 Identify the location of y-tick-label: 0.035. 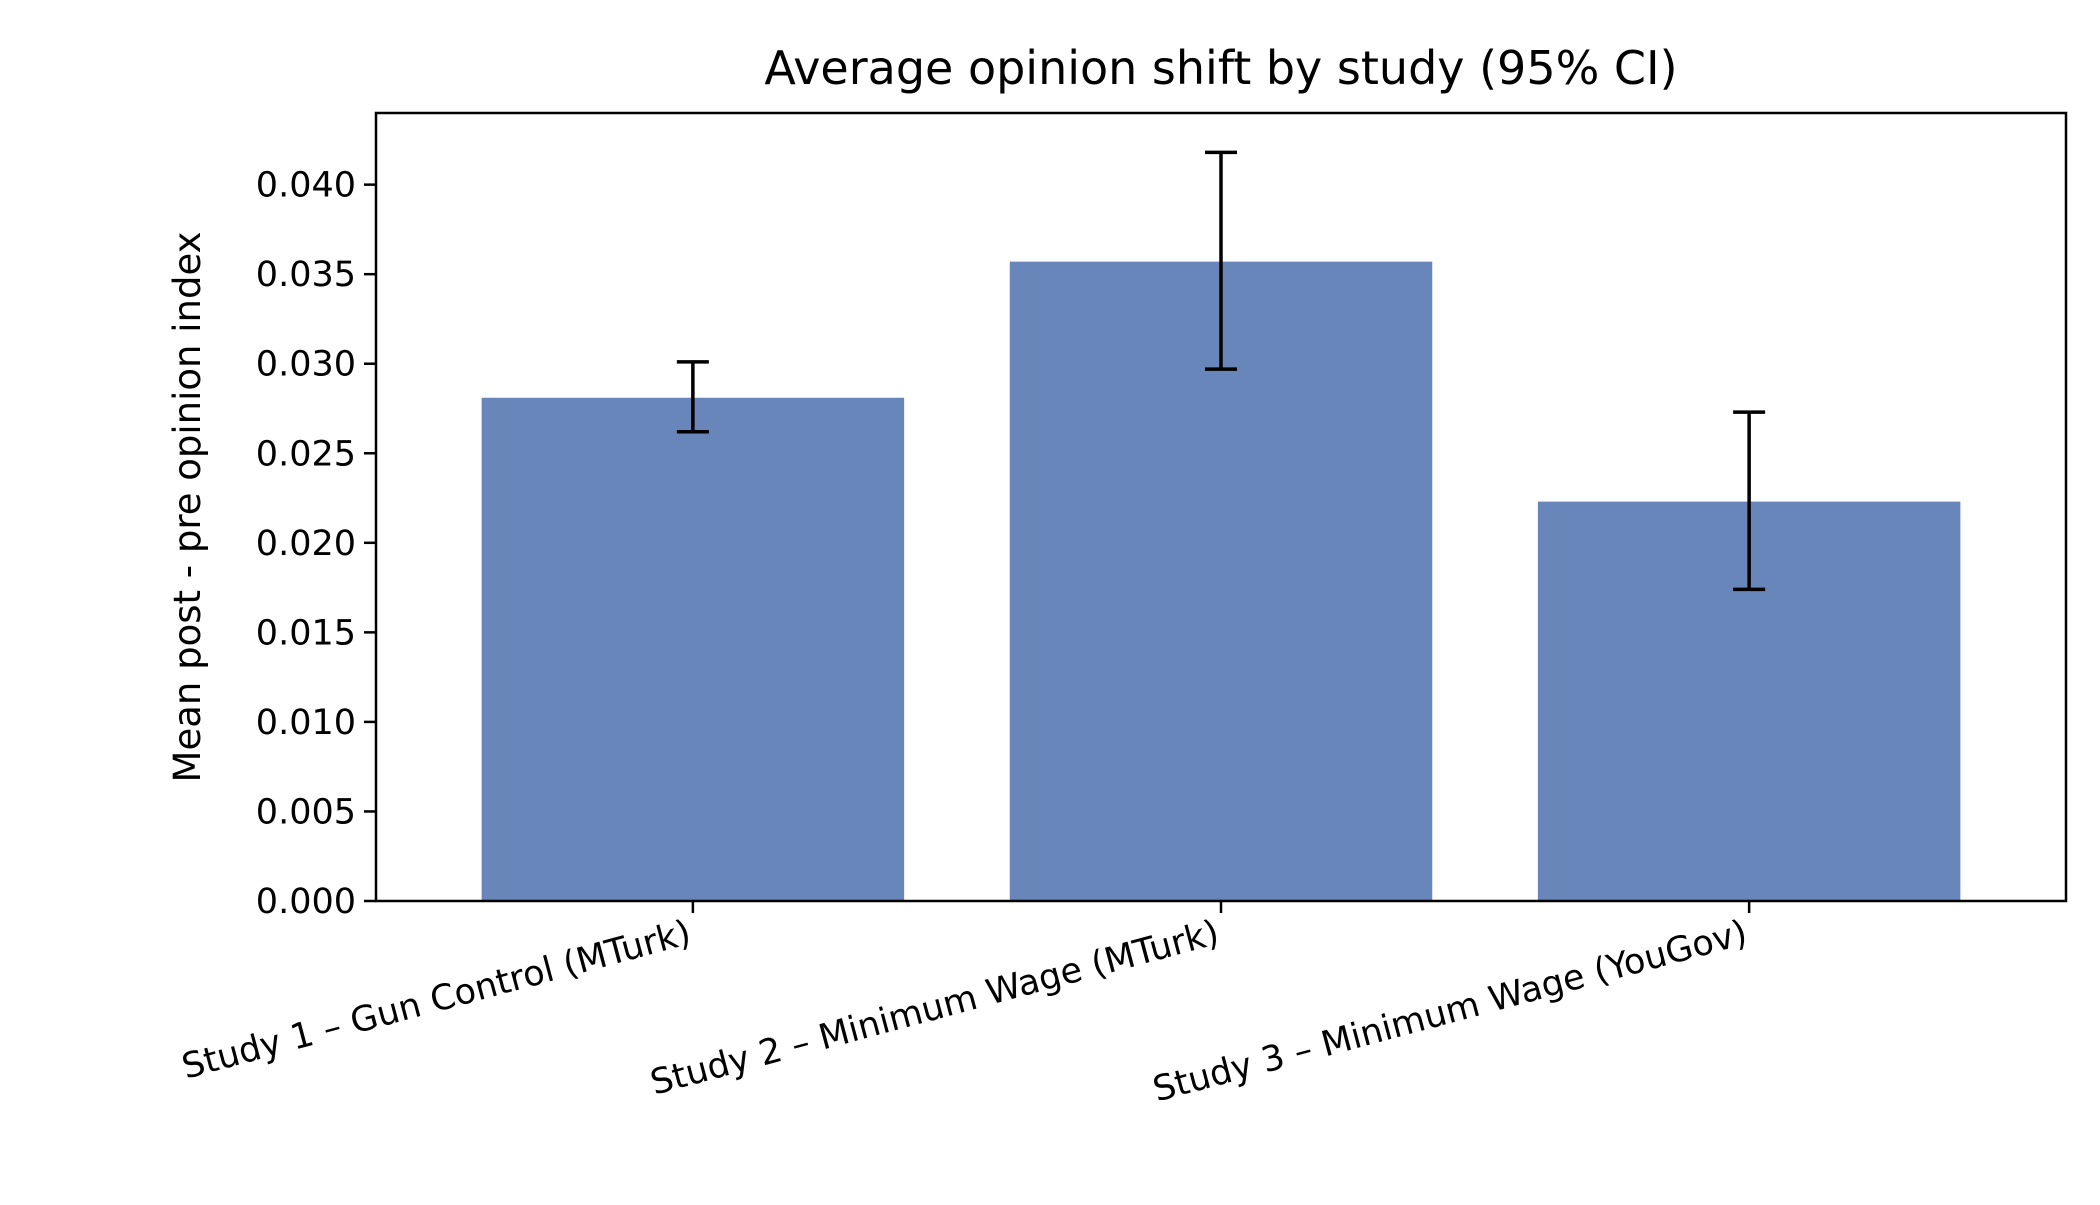
(306, 275).